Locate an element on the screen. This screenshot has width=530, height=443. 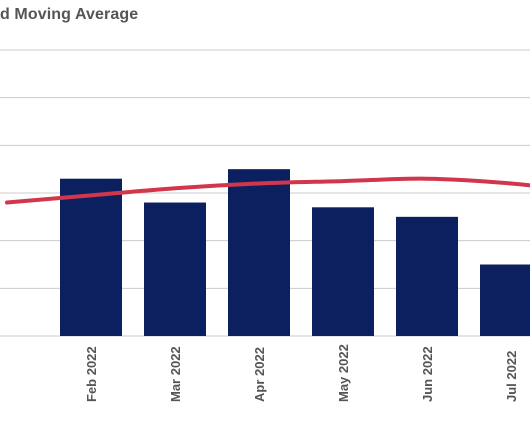
x-tick-label: Apr 2022 is located at coordinates (259, 374).